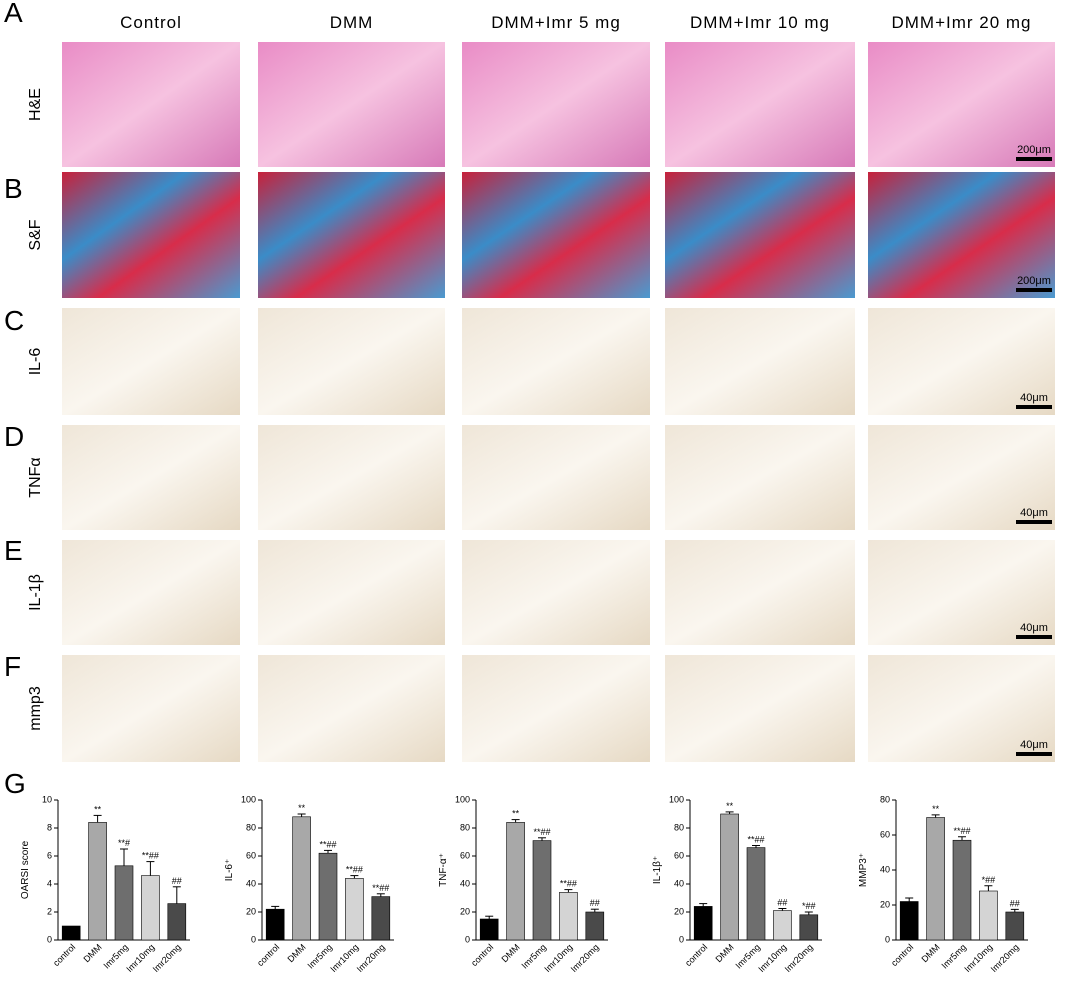  Describe the element at coordinates (12, 666) in the screenshot. I see `panel-letter: F` at that location.